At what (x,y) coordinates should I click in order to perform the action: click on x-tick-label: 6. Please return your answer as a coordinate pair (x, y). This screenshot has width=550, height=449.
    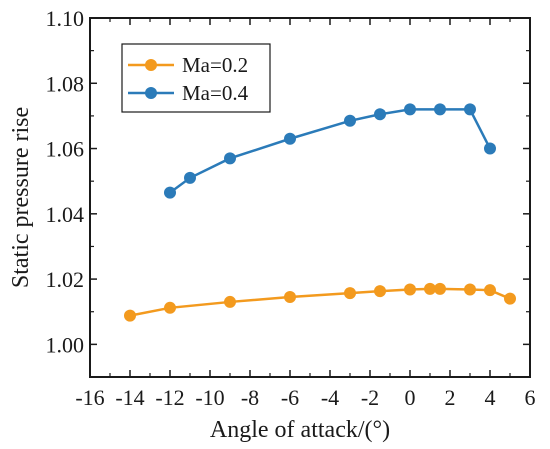
    Looking at the image, I should click on (530, 397).